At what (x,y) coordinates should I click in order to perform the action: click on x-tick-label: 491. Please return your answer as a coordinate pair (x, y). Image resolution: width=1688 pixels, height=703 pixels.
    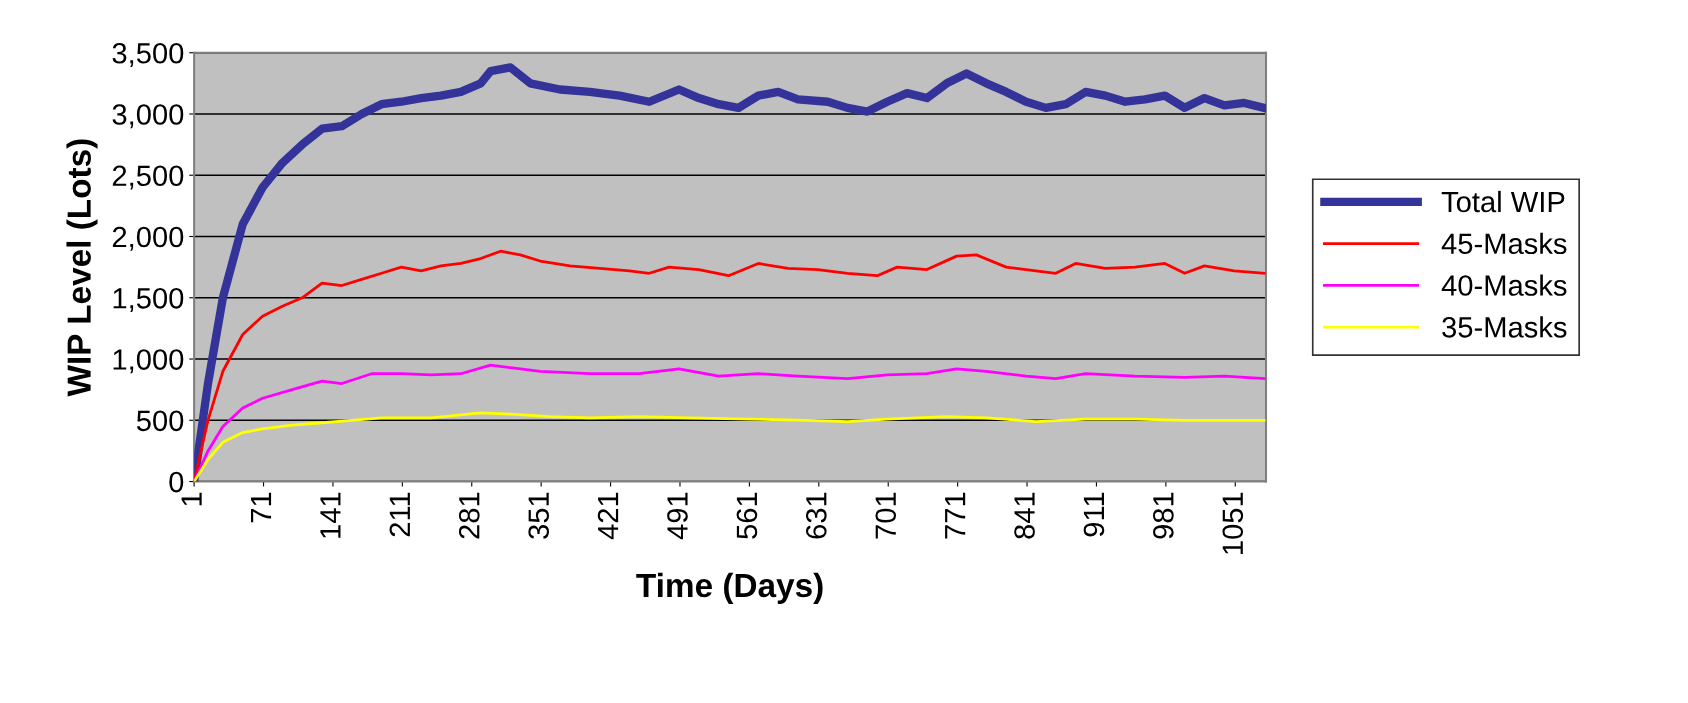
    Looking at the image, I should click on (677, 516).